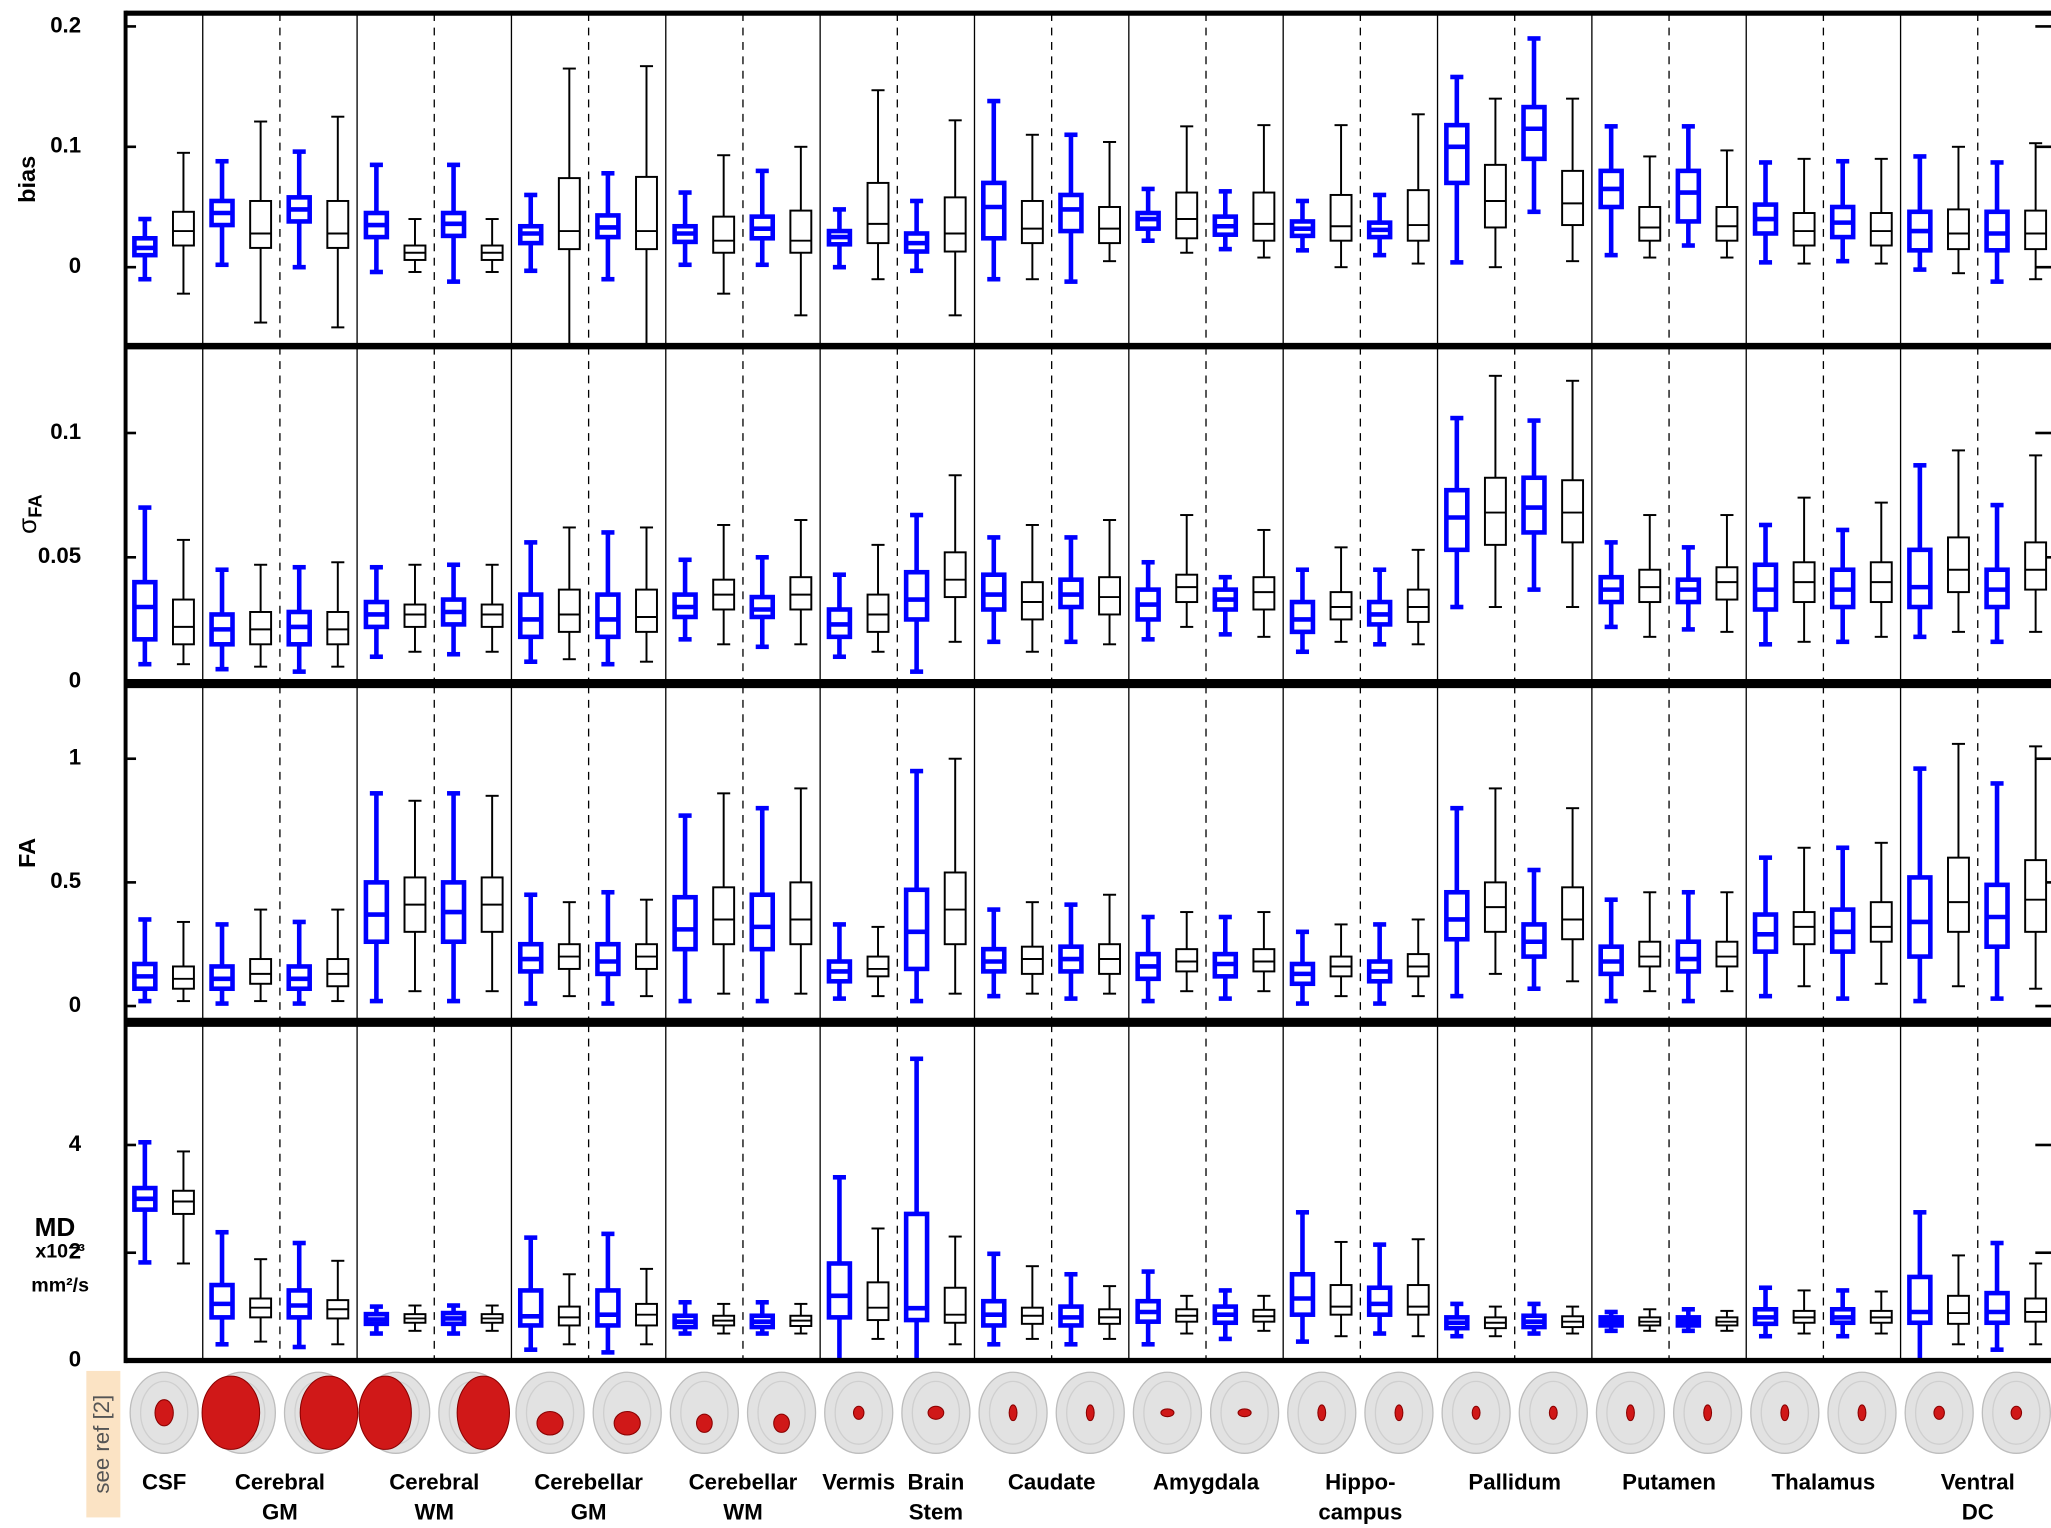 The image size is (2051, 1528). Describe the element at coordinates (936, 1511) in the screenshot. I see `category-label: Stem` at that location.